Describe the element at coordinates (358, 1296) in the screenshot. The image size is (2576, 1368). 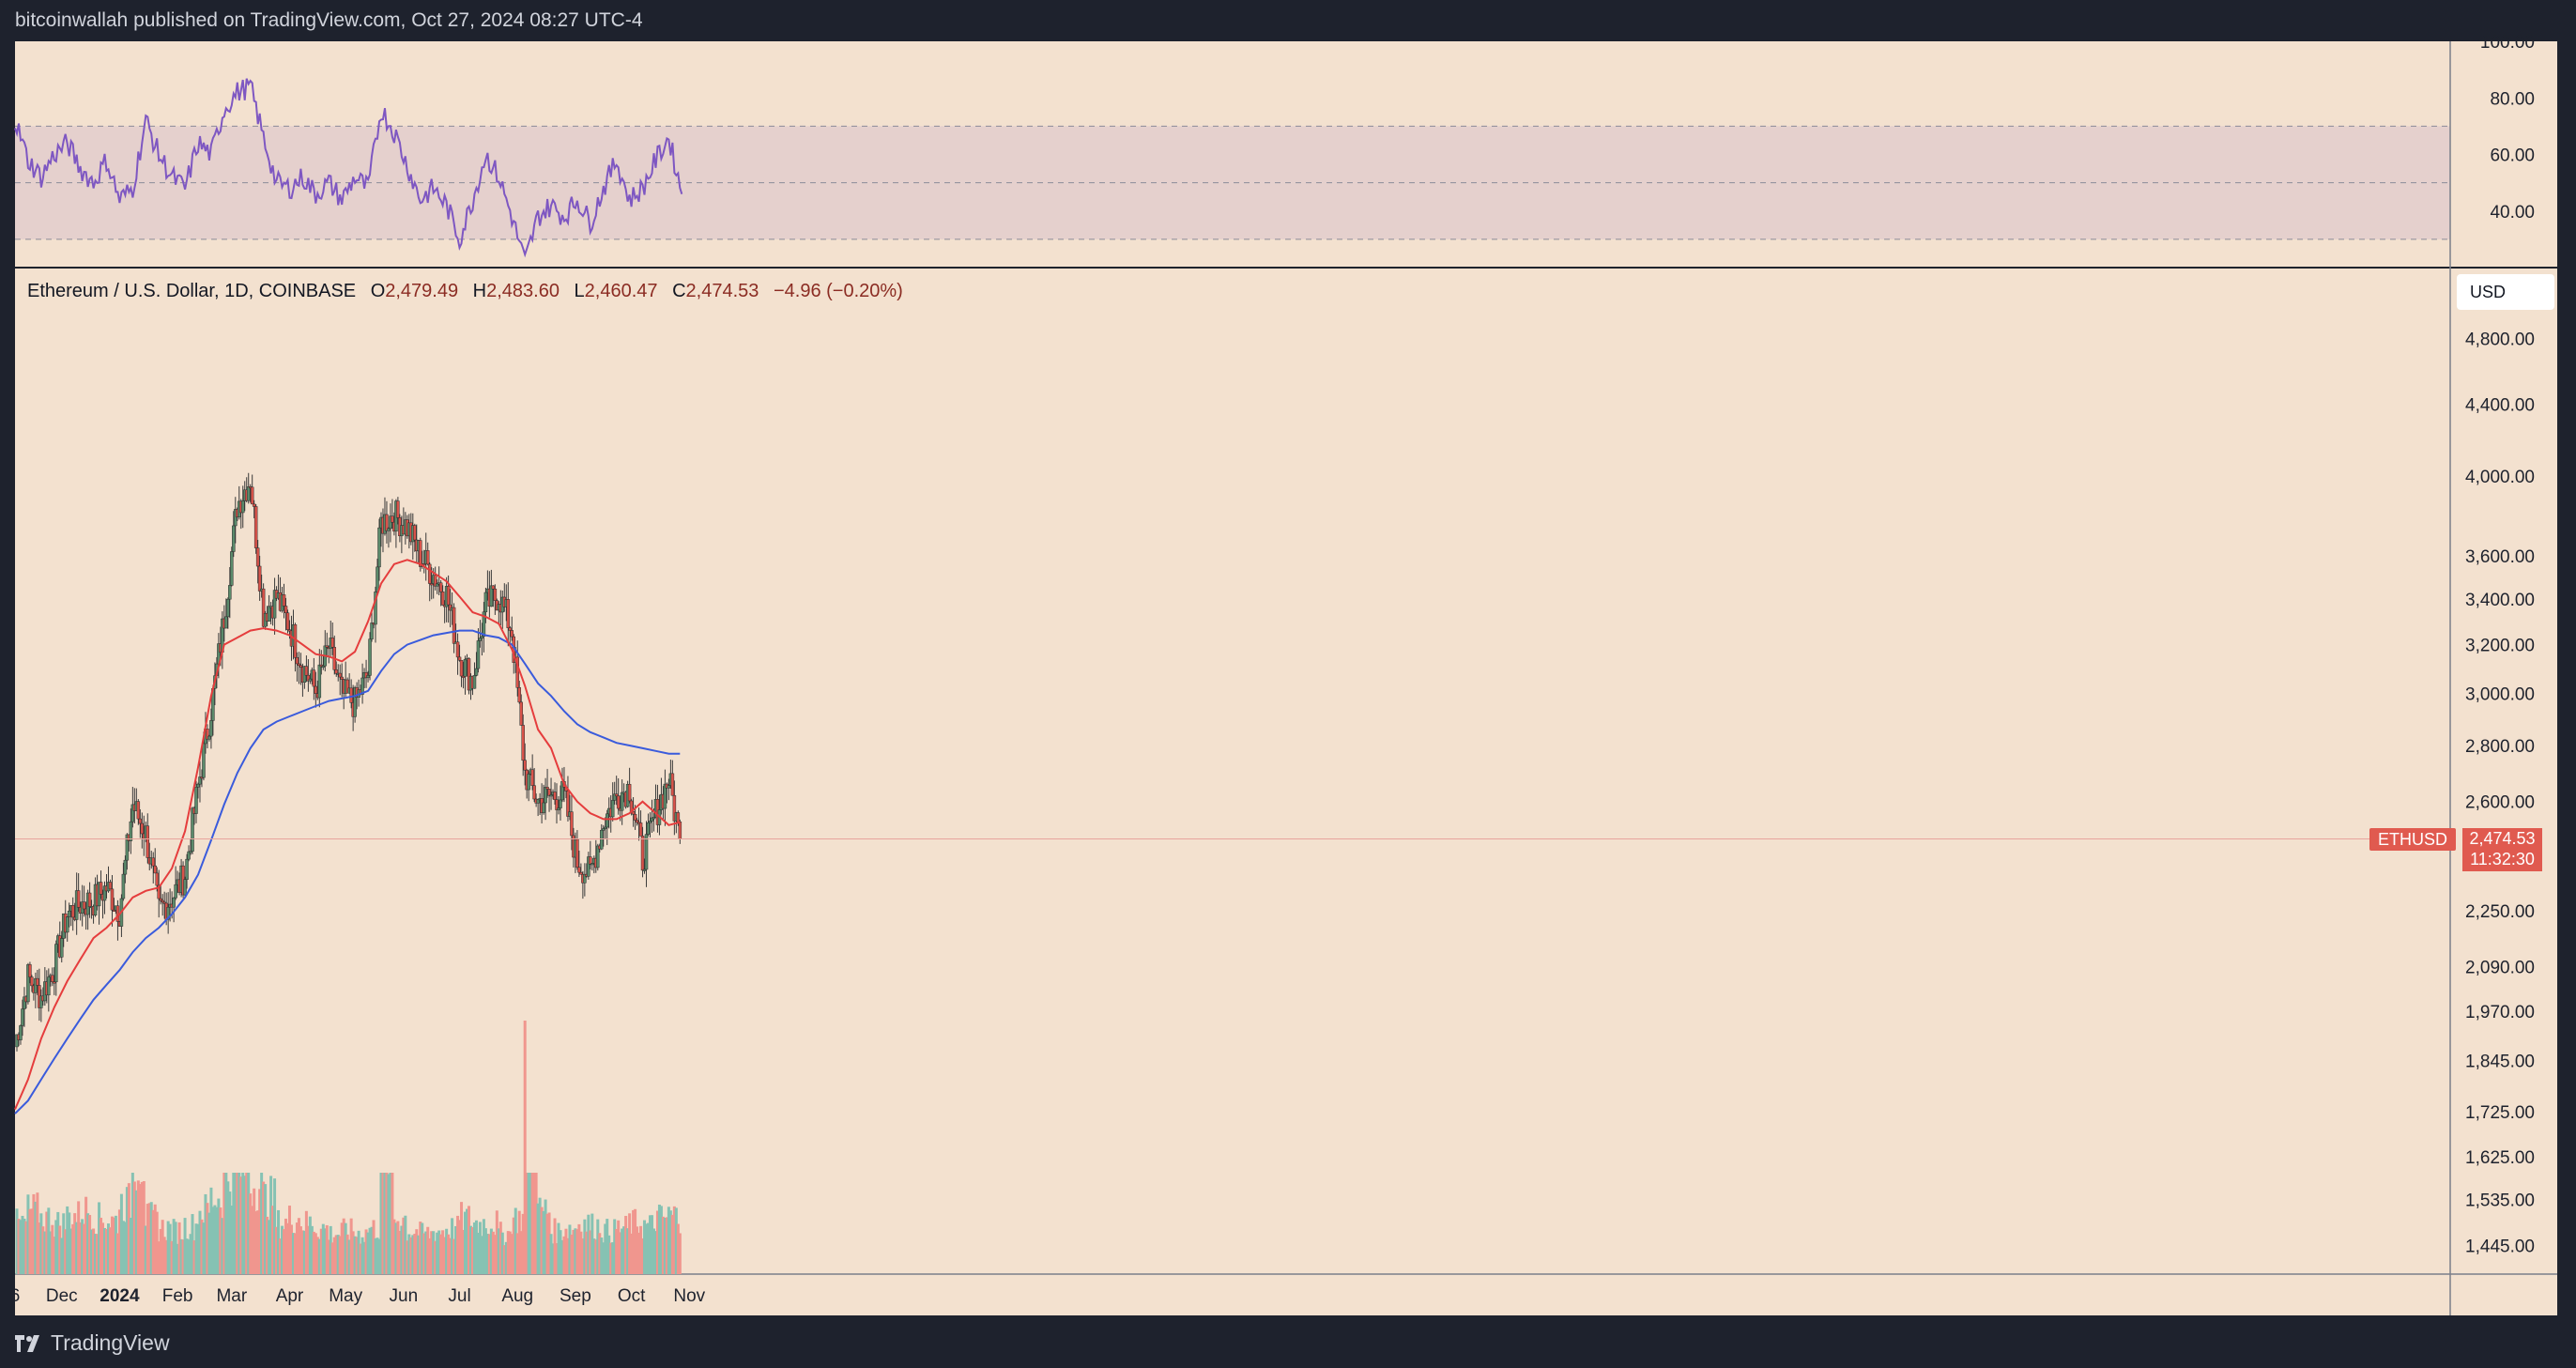
I see `time-axis: 6 Dec 2024 Feb Mar Apr May Jun Jul Aug Sep Oct Nov` at that location.